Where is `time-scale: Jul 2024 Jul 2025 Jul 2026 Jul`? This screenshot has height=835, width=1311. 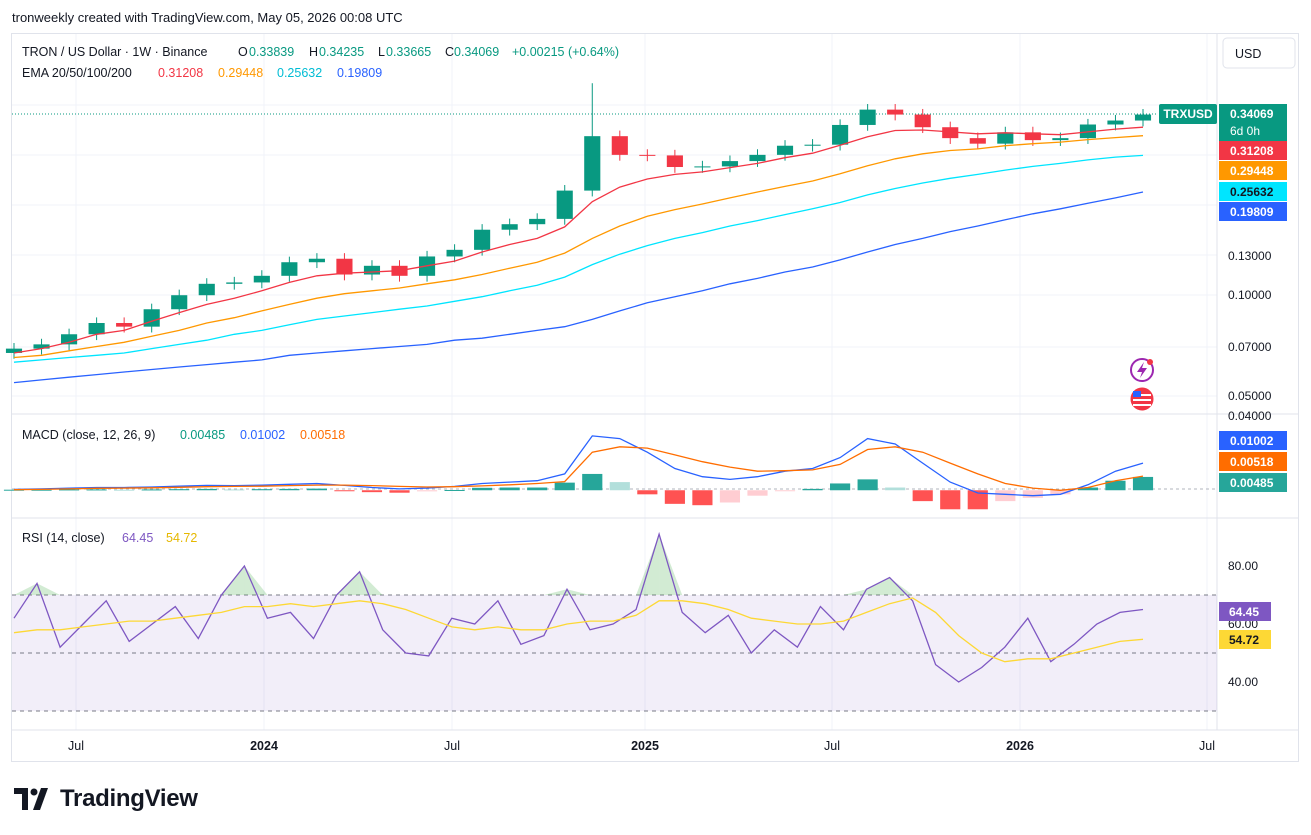
time-scale: Jul 2024 Jul 2025 Jul 2026 Jul is located at coordinates (641, 746).